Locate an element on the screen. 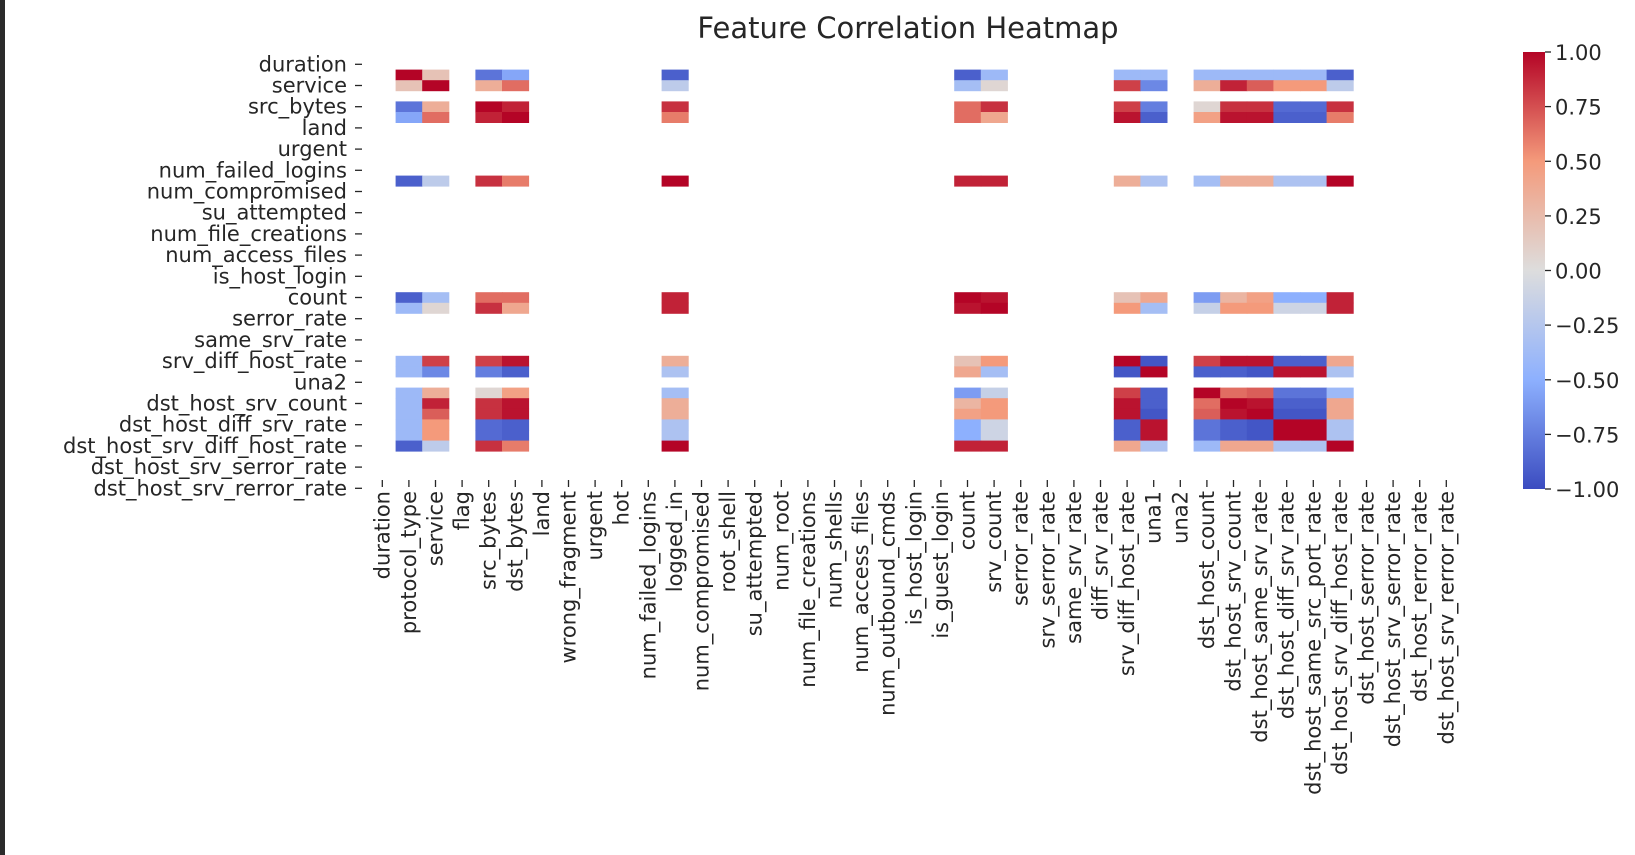  y-tick-label: dst_host_srv_serror_rate is located at coordinates (219, 467).